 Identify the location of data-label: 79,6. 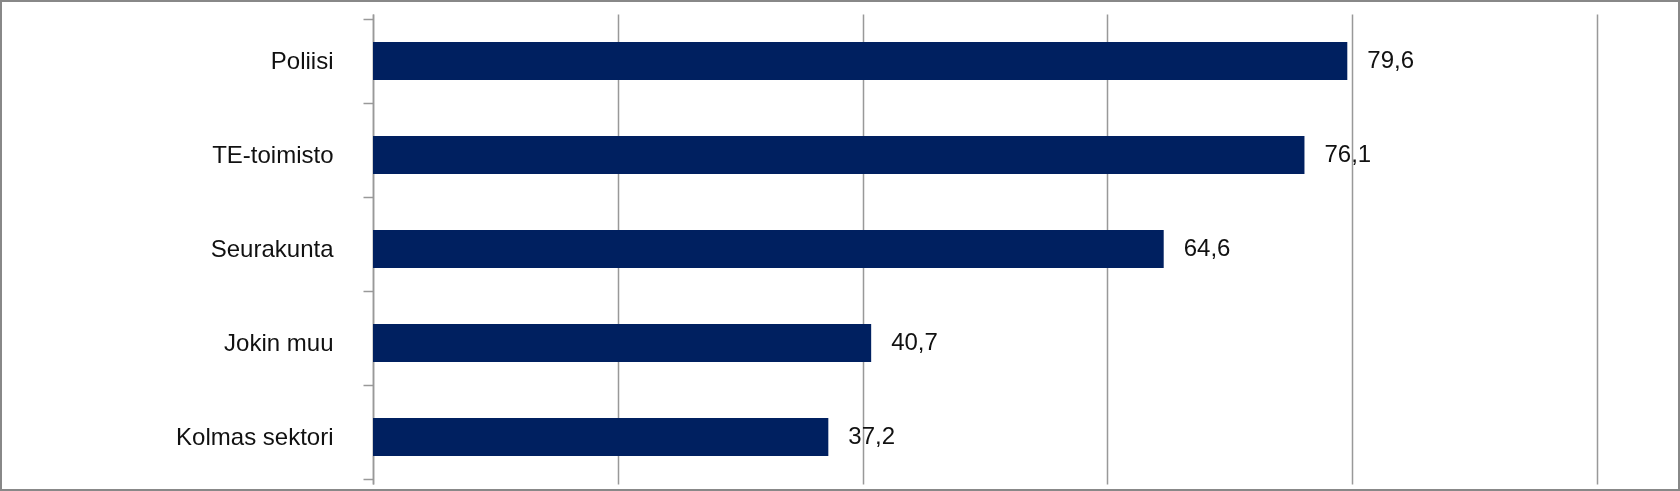
(1391, 59).